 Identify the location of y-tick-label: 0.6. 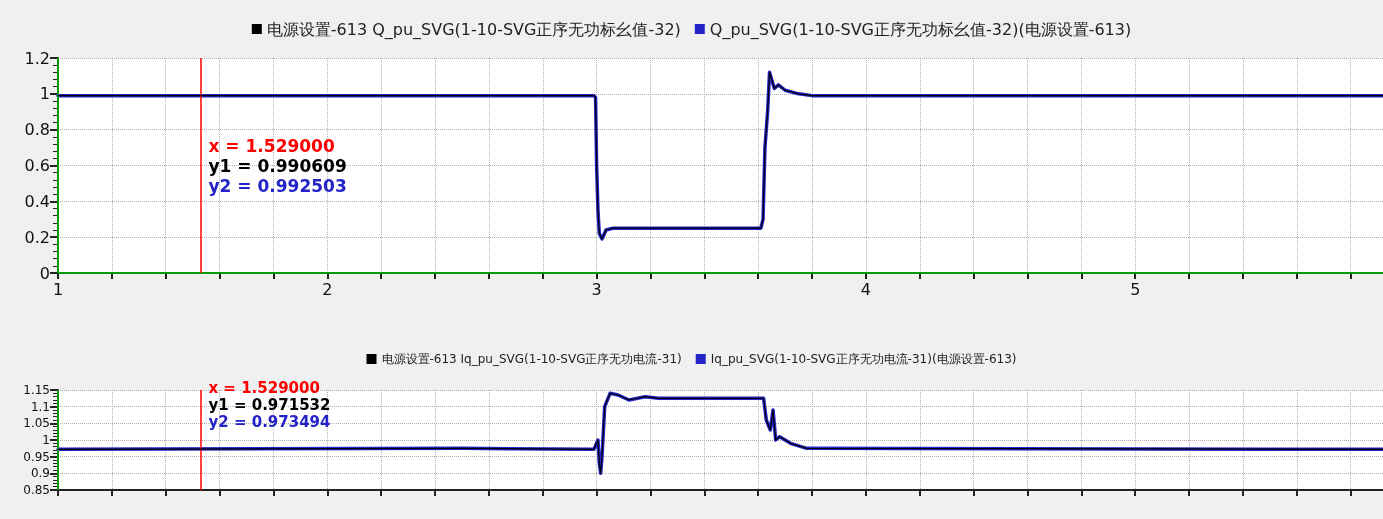
(37, 165).